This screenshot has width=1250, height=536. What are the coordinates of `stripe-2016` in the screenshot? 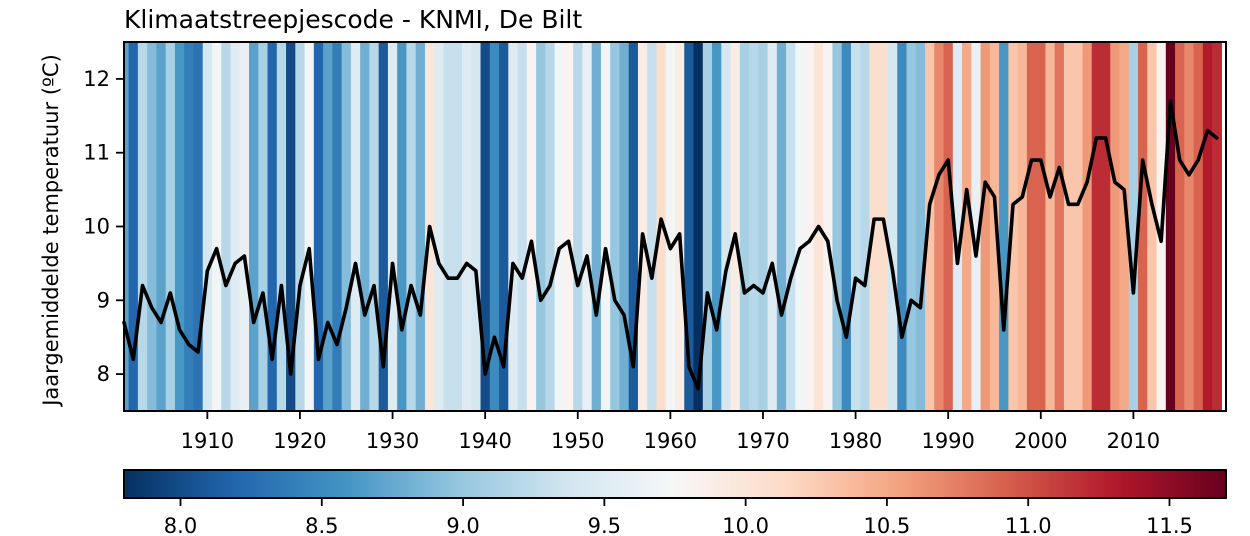 It's located at (1189, 226).